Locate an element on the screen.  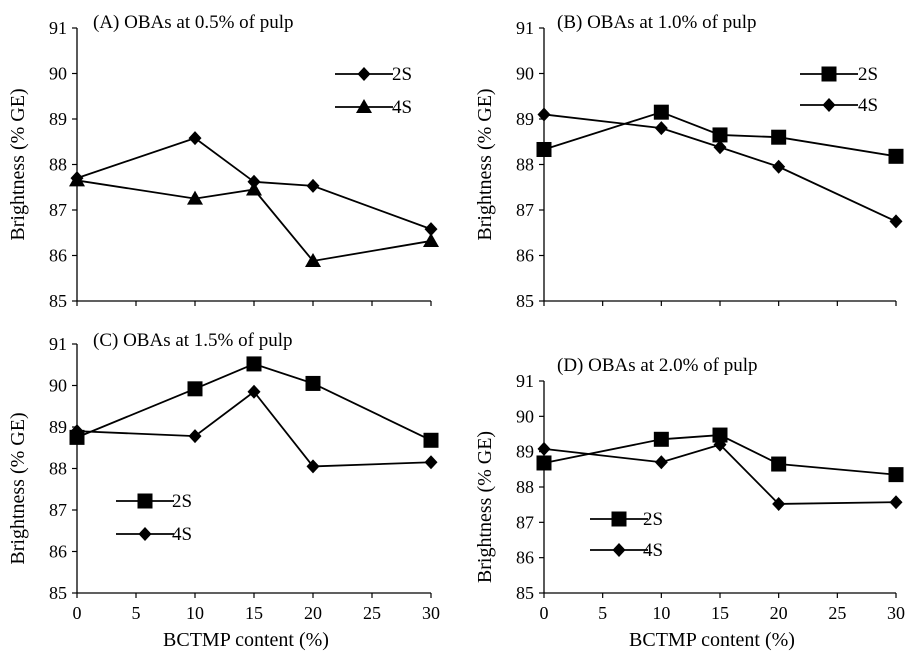
x-tick-label: 25 is located at coordinates (372, 613).